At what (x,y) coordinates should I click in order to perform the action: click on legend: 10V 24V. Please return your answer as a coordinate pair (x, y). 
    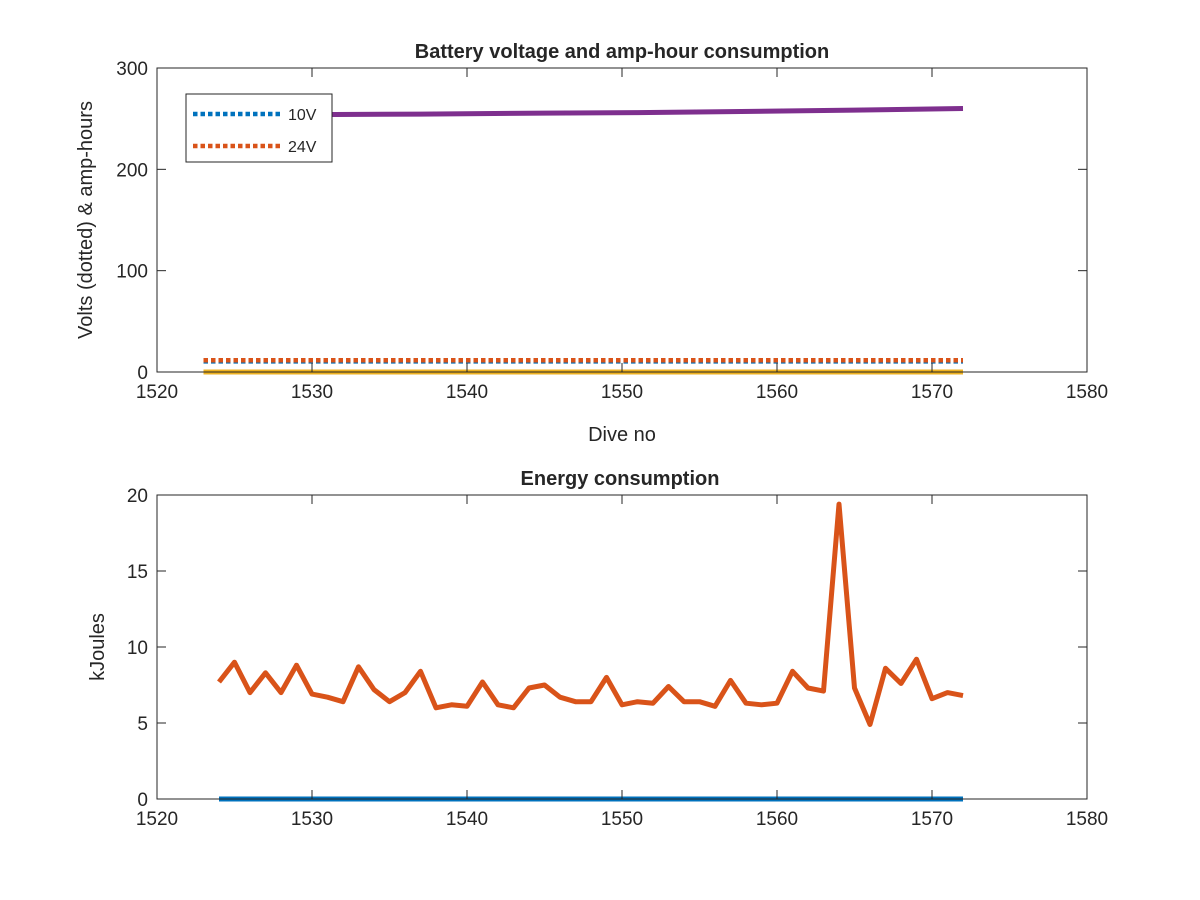
    Looking at the image, I should click on (259, 128).